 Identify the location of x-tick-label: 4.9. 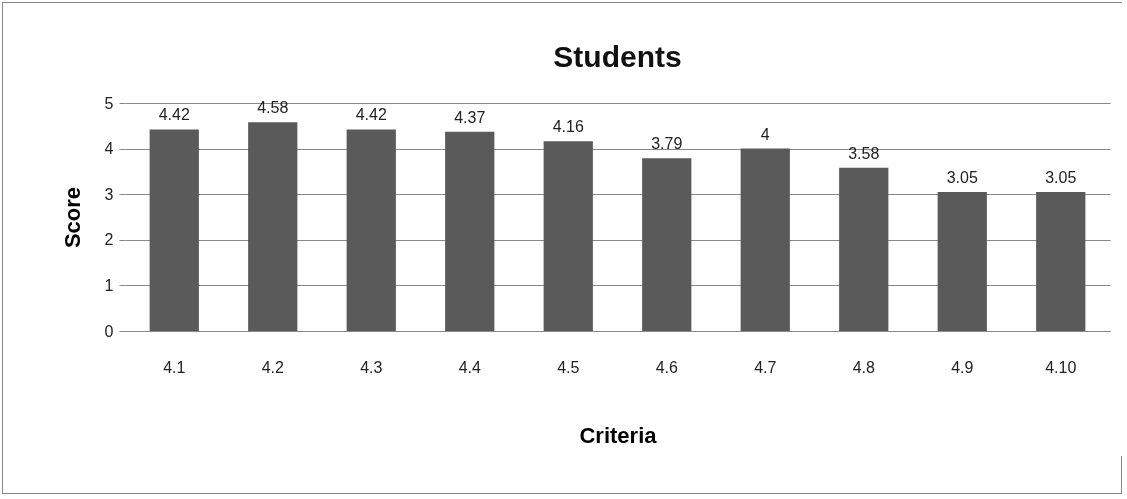
(962, 367).